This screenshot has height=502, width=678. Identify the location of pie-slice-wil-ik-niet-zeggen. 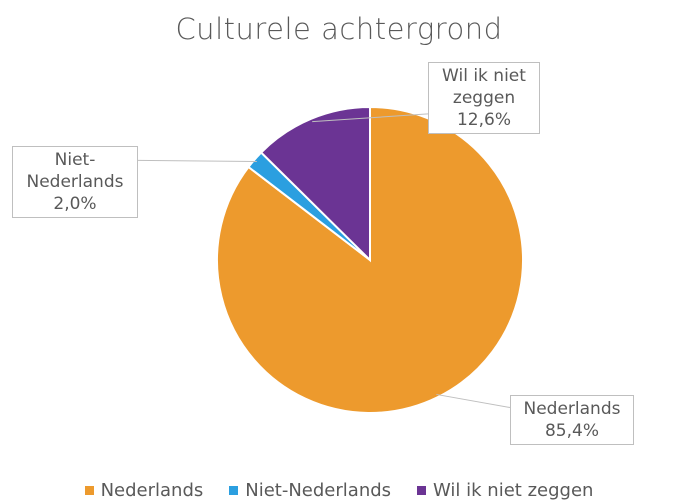
(315, 184).